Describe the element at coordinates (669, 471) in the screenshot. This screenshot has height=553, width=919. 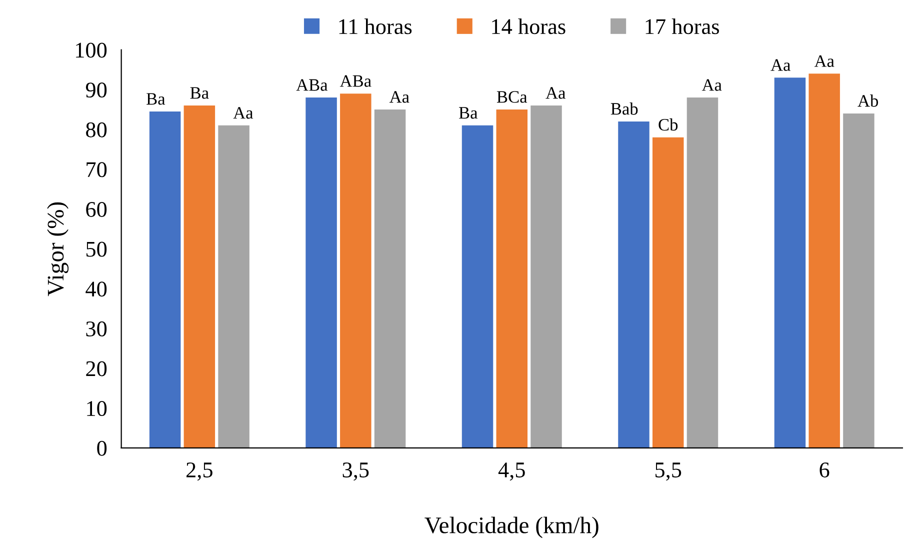
I see `x-tick-label: 5,5` at that location.